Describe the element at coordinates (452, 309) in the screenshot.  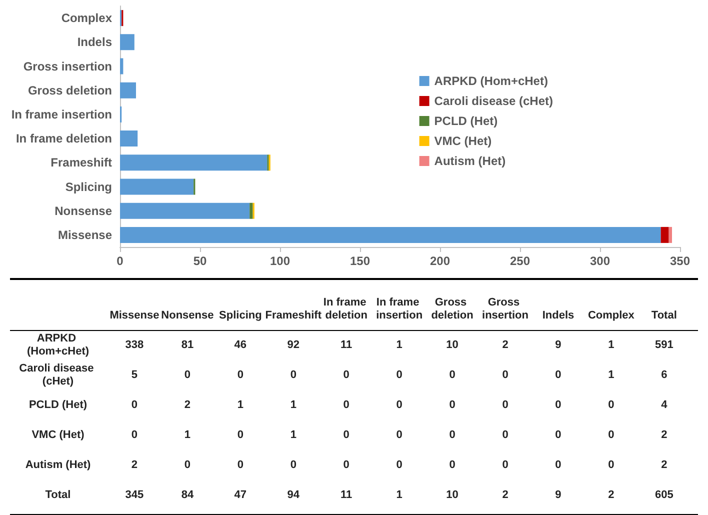
I see `x-tick-label: Gross deletion` at that location.